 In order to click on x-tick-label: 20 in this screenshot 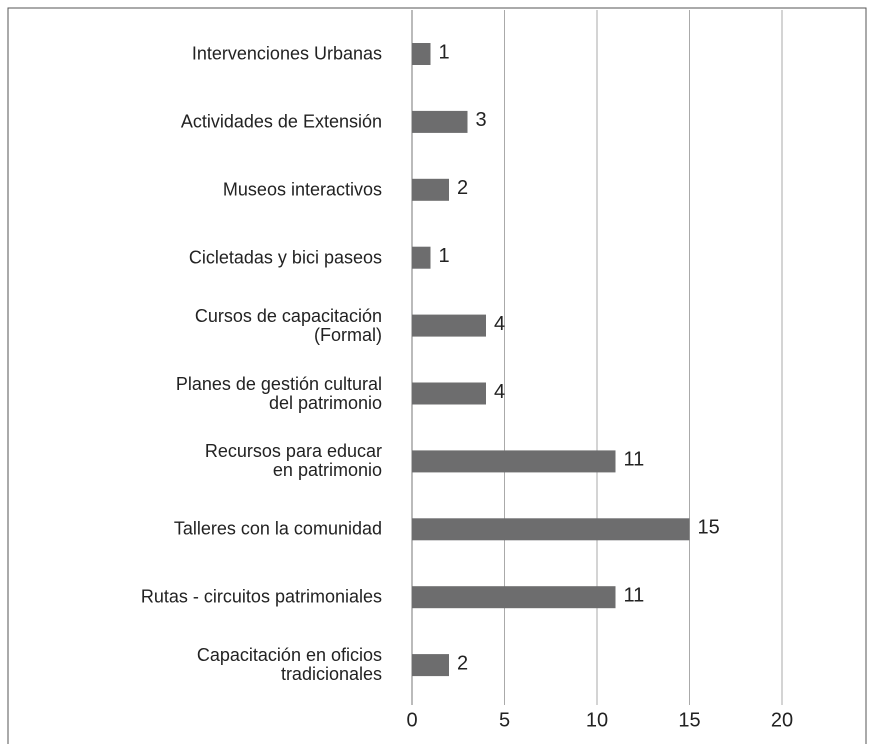, I will do `click(782, 720)`.